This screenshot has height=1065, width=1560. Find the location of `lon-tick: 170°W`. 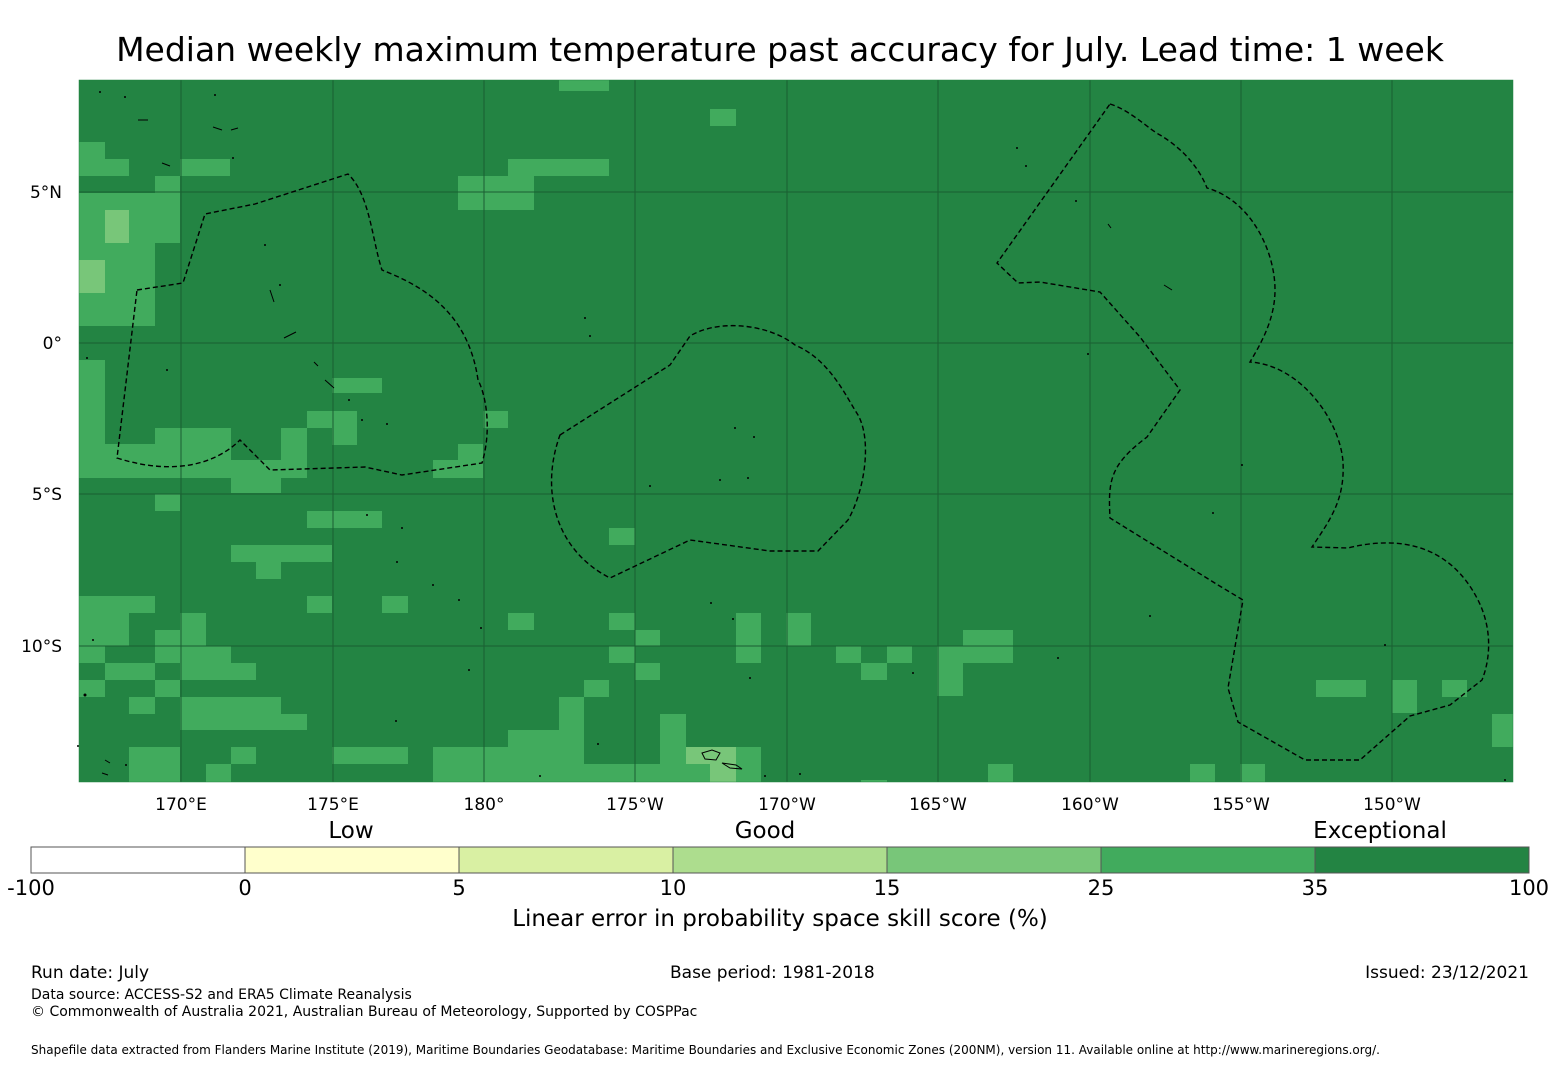

lon-tick: 170°W is located at coordinates (787, 805).